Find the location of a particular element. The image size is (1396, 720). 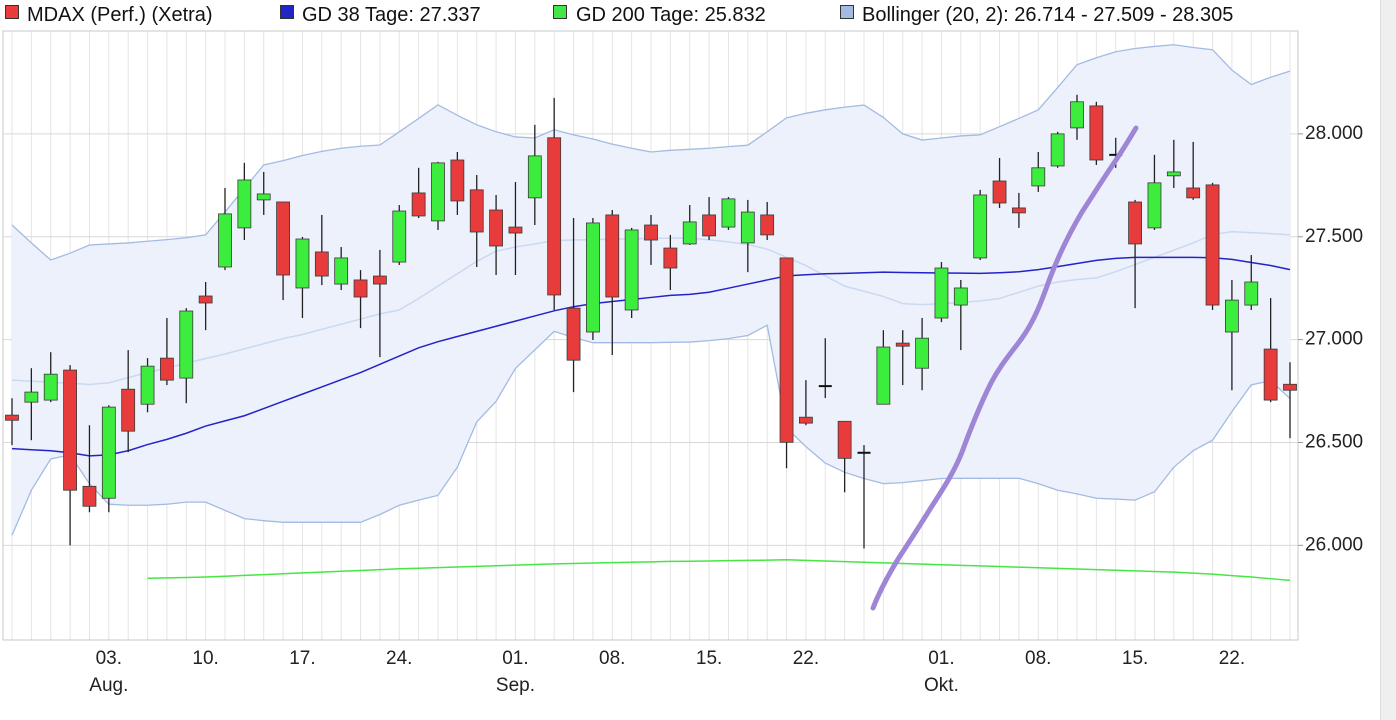

y-tick-label: 26.000 is located at coordinates (1334, 544).